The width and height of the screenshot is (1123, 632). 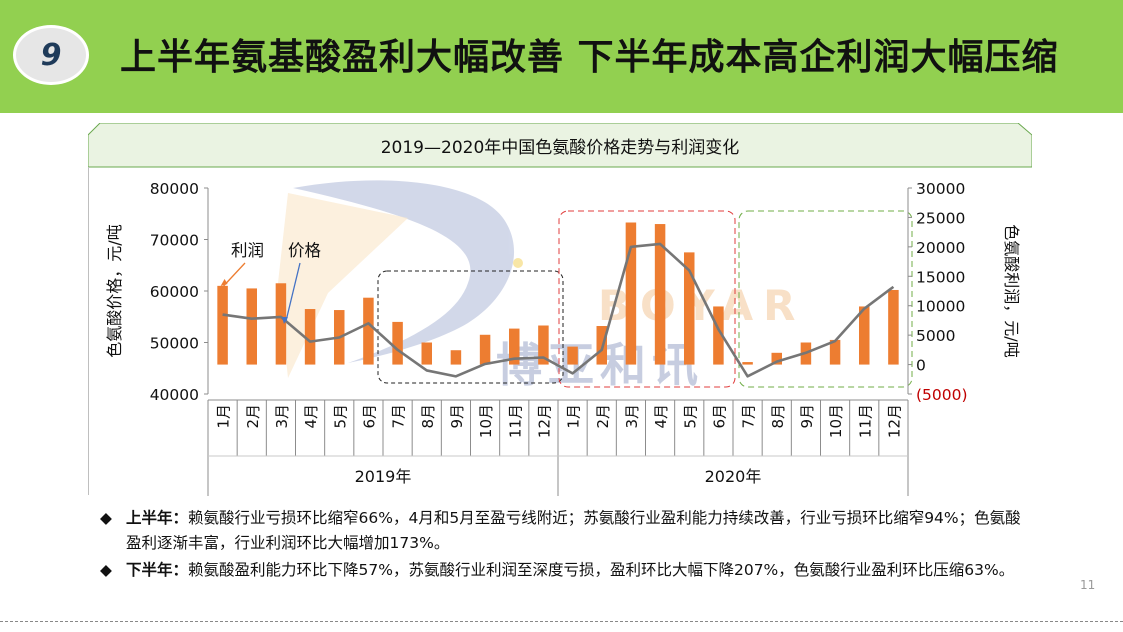 I want to click on highlight-box-2019-h2, so click(x=470, y=327).